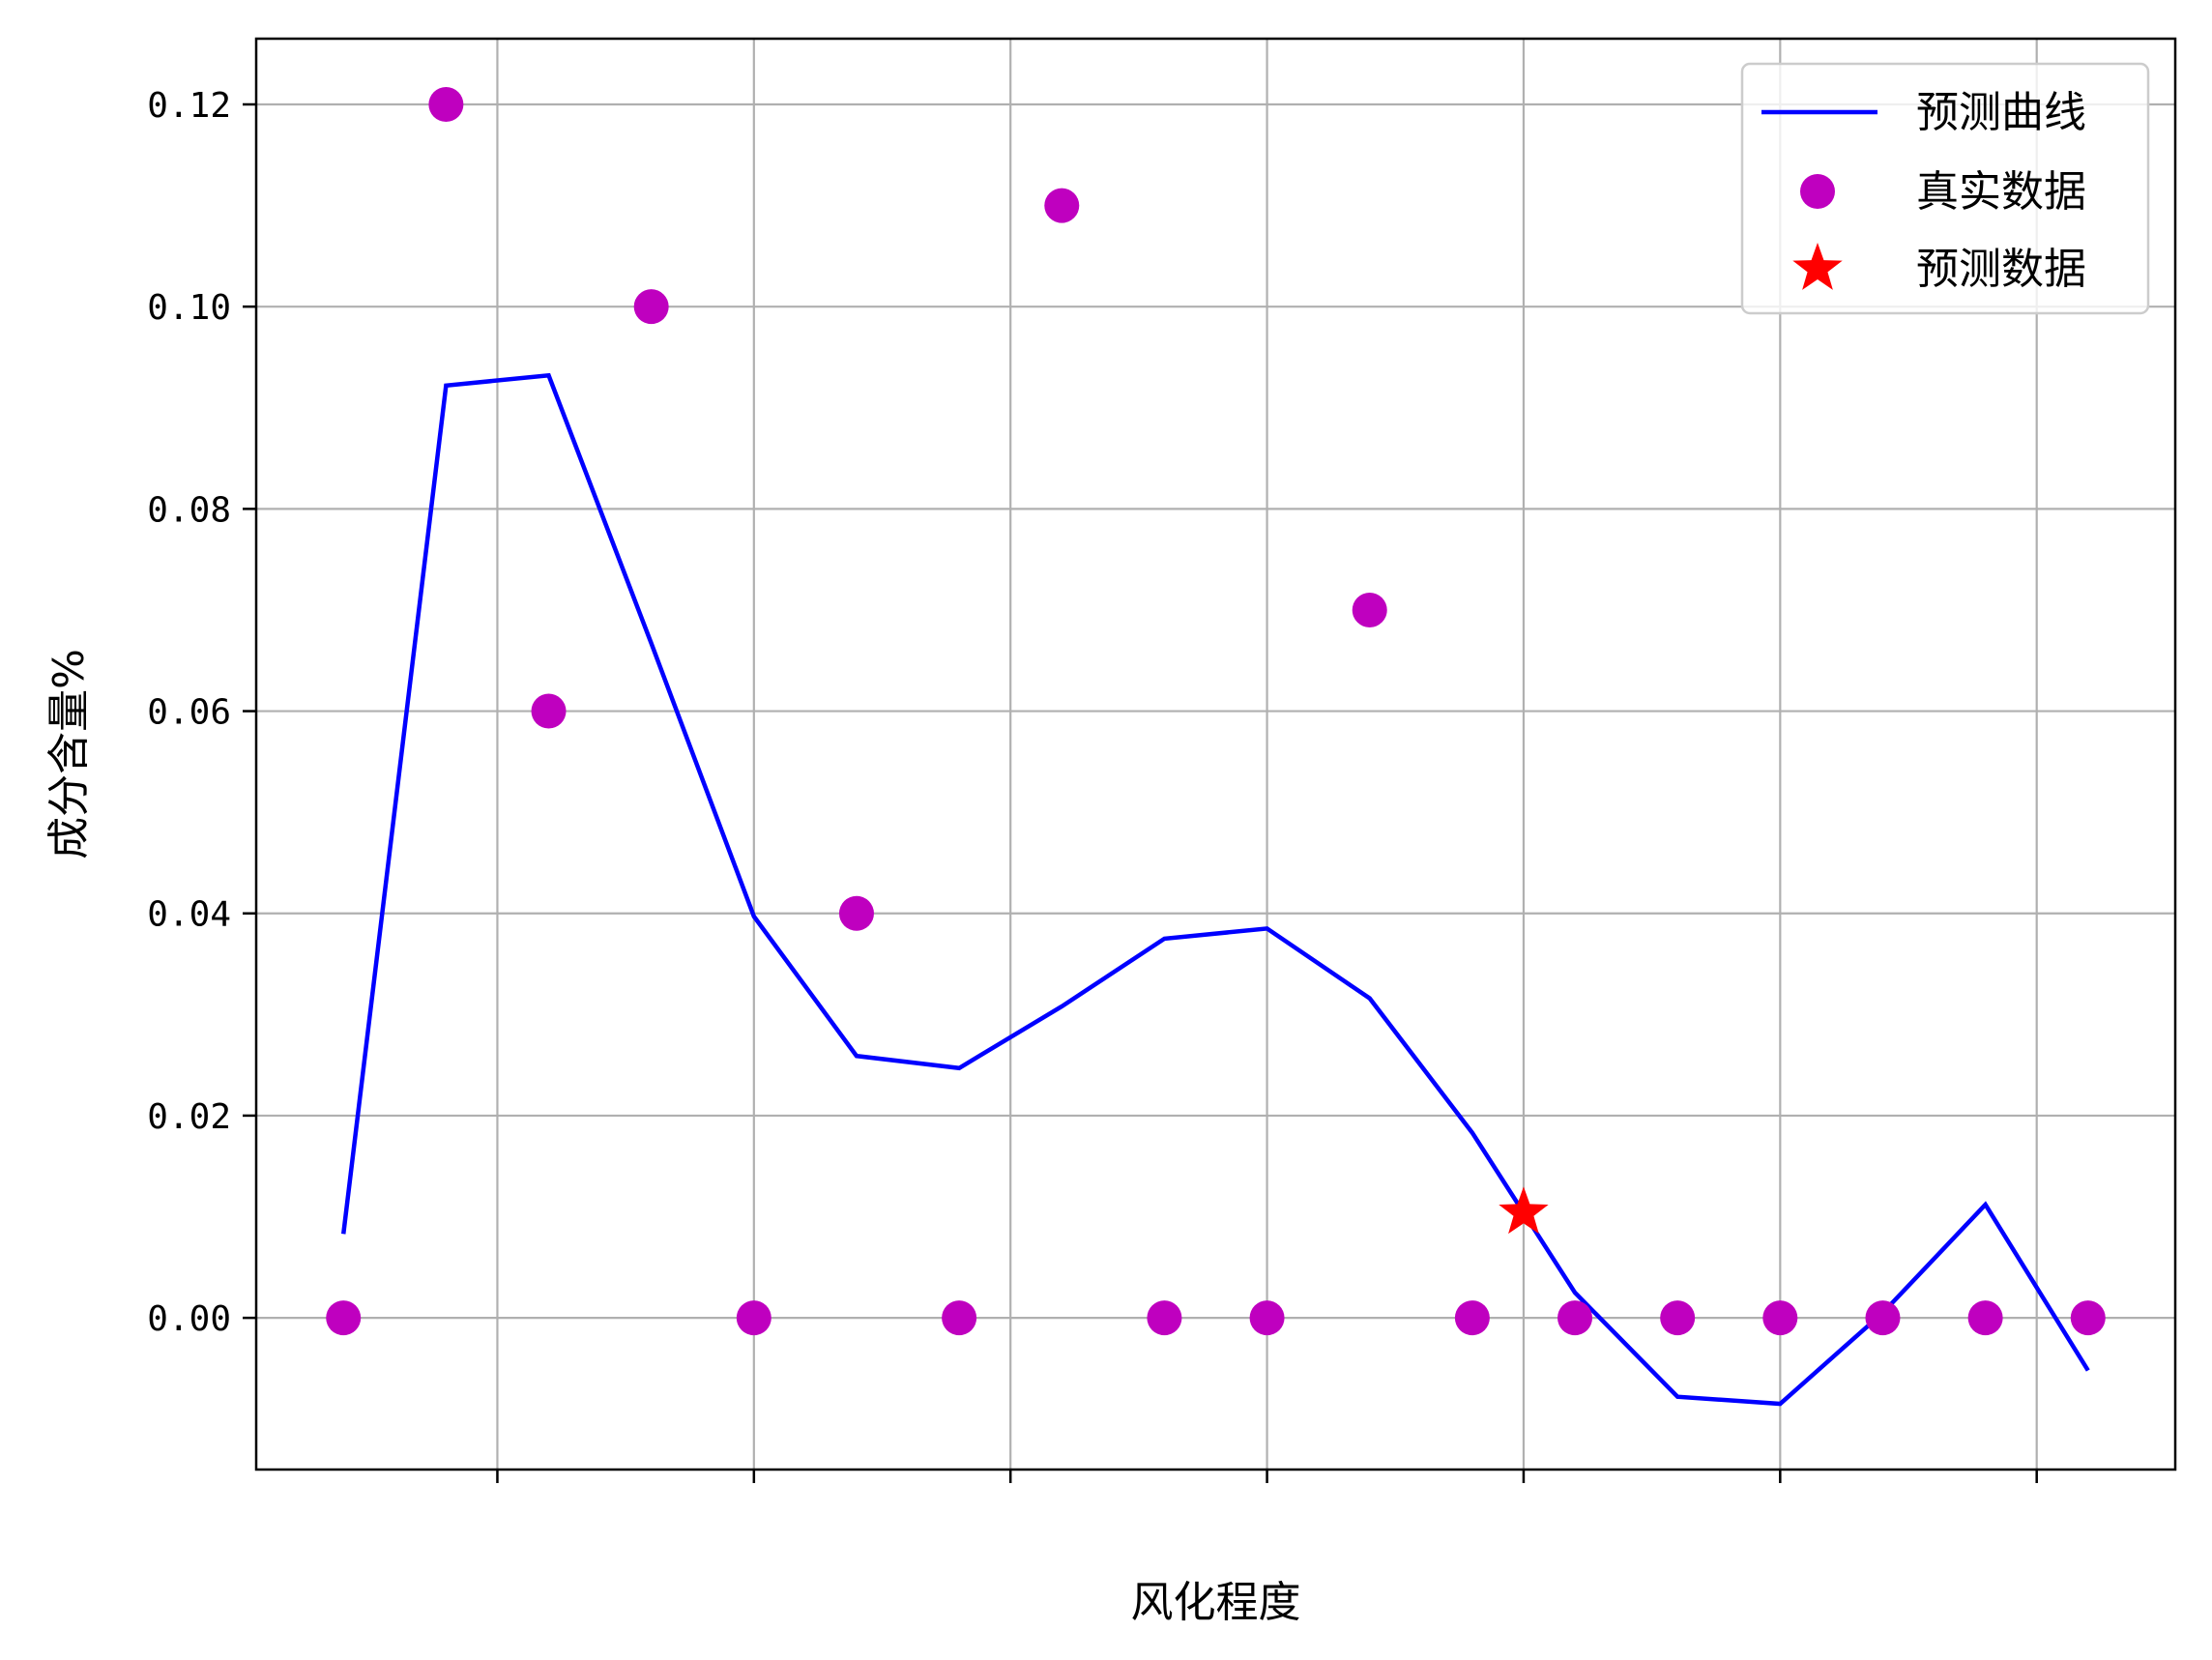  What do you see at coordinates (69, 754) in the screenshot?
I see `y-axis-label: 成分含量%` at bounding box center [69, 754].